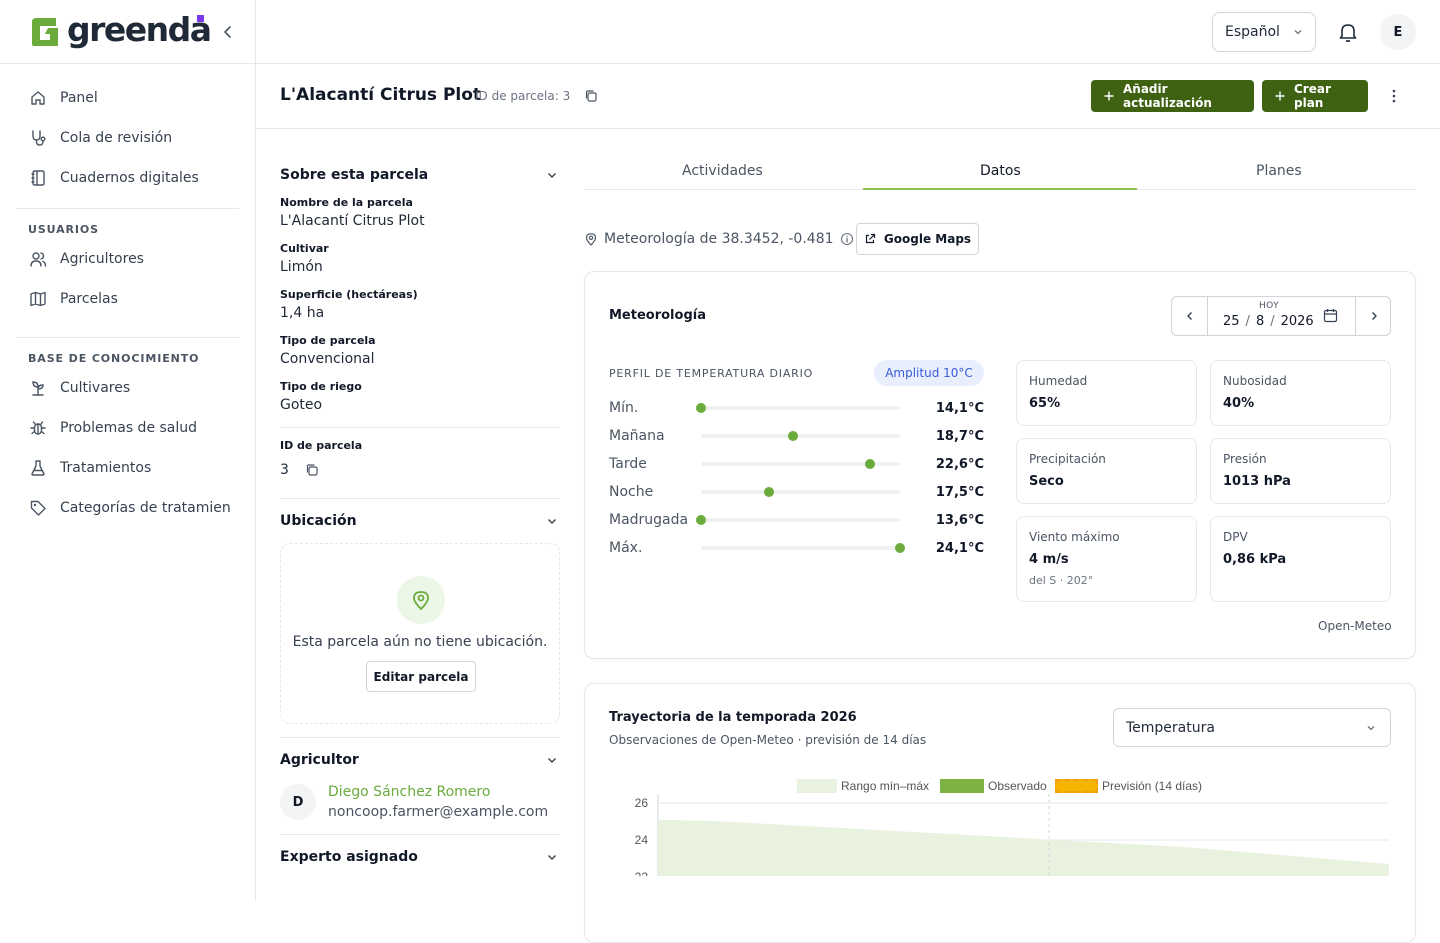 Image resolution: width=1440 pixels, height=943 pixels. What do you see at coordinates (106, 468) in the screenshot?
I see `sidebar-item-label: Tratamientos` at bounding box center [106, 468].